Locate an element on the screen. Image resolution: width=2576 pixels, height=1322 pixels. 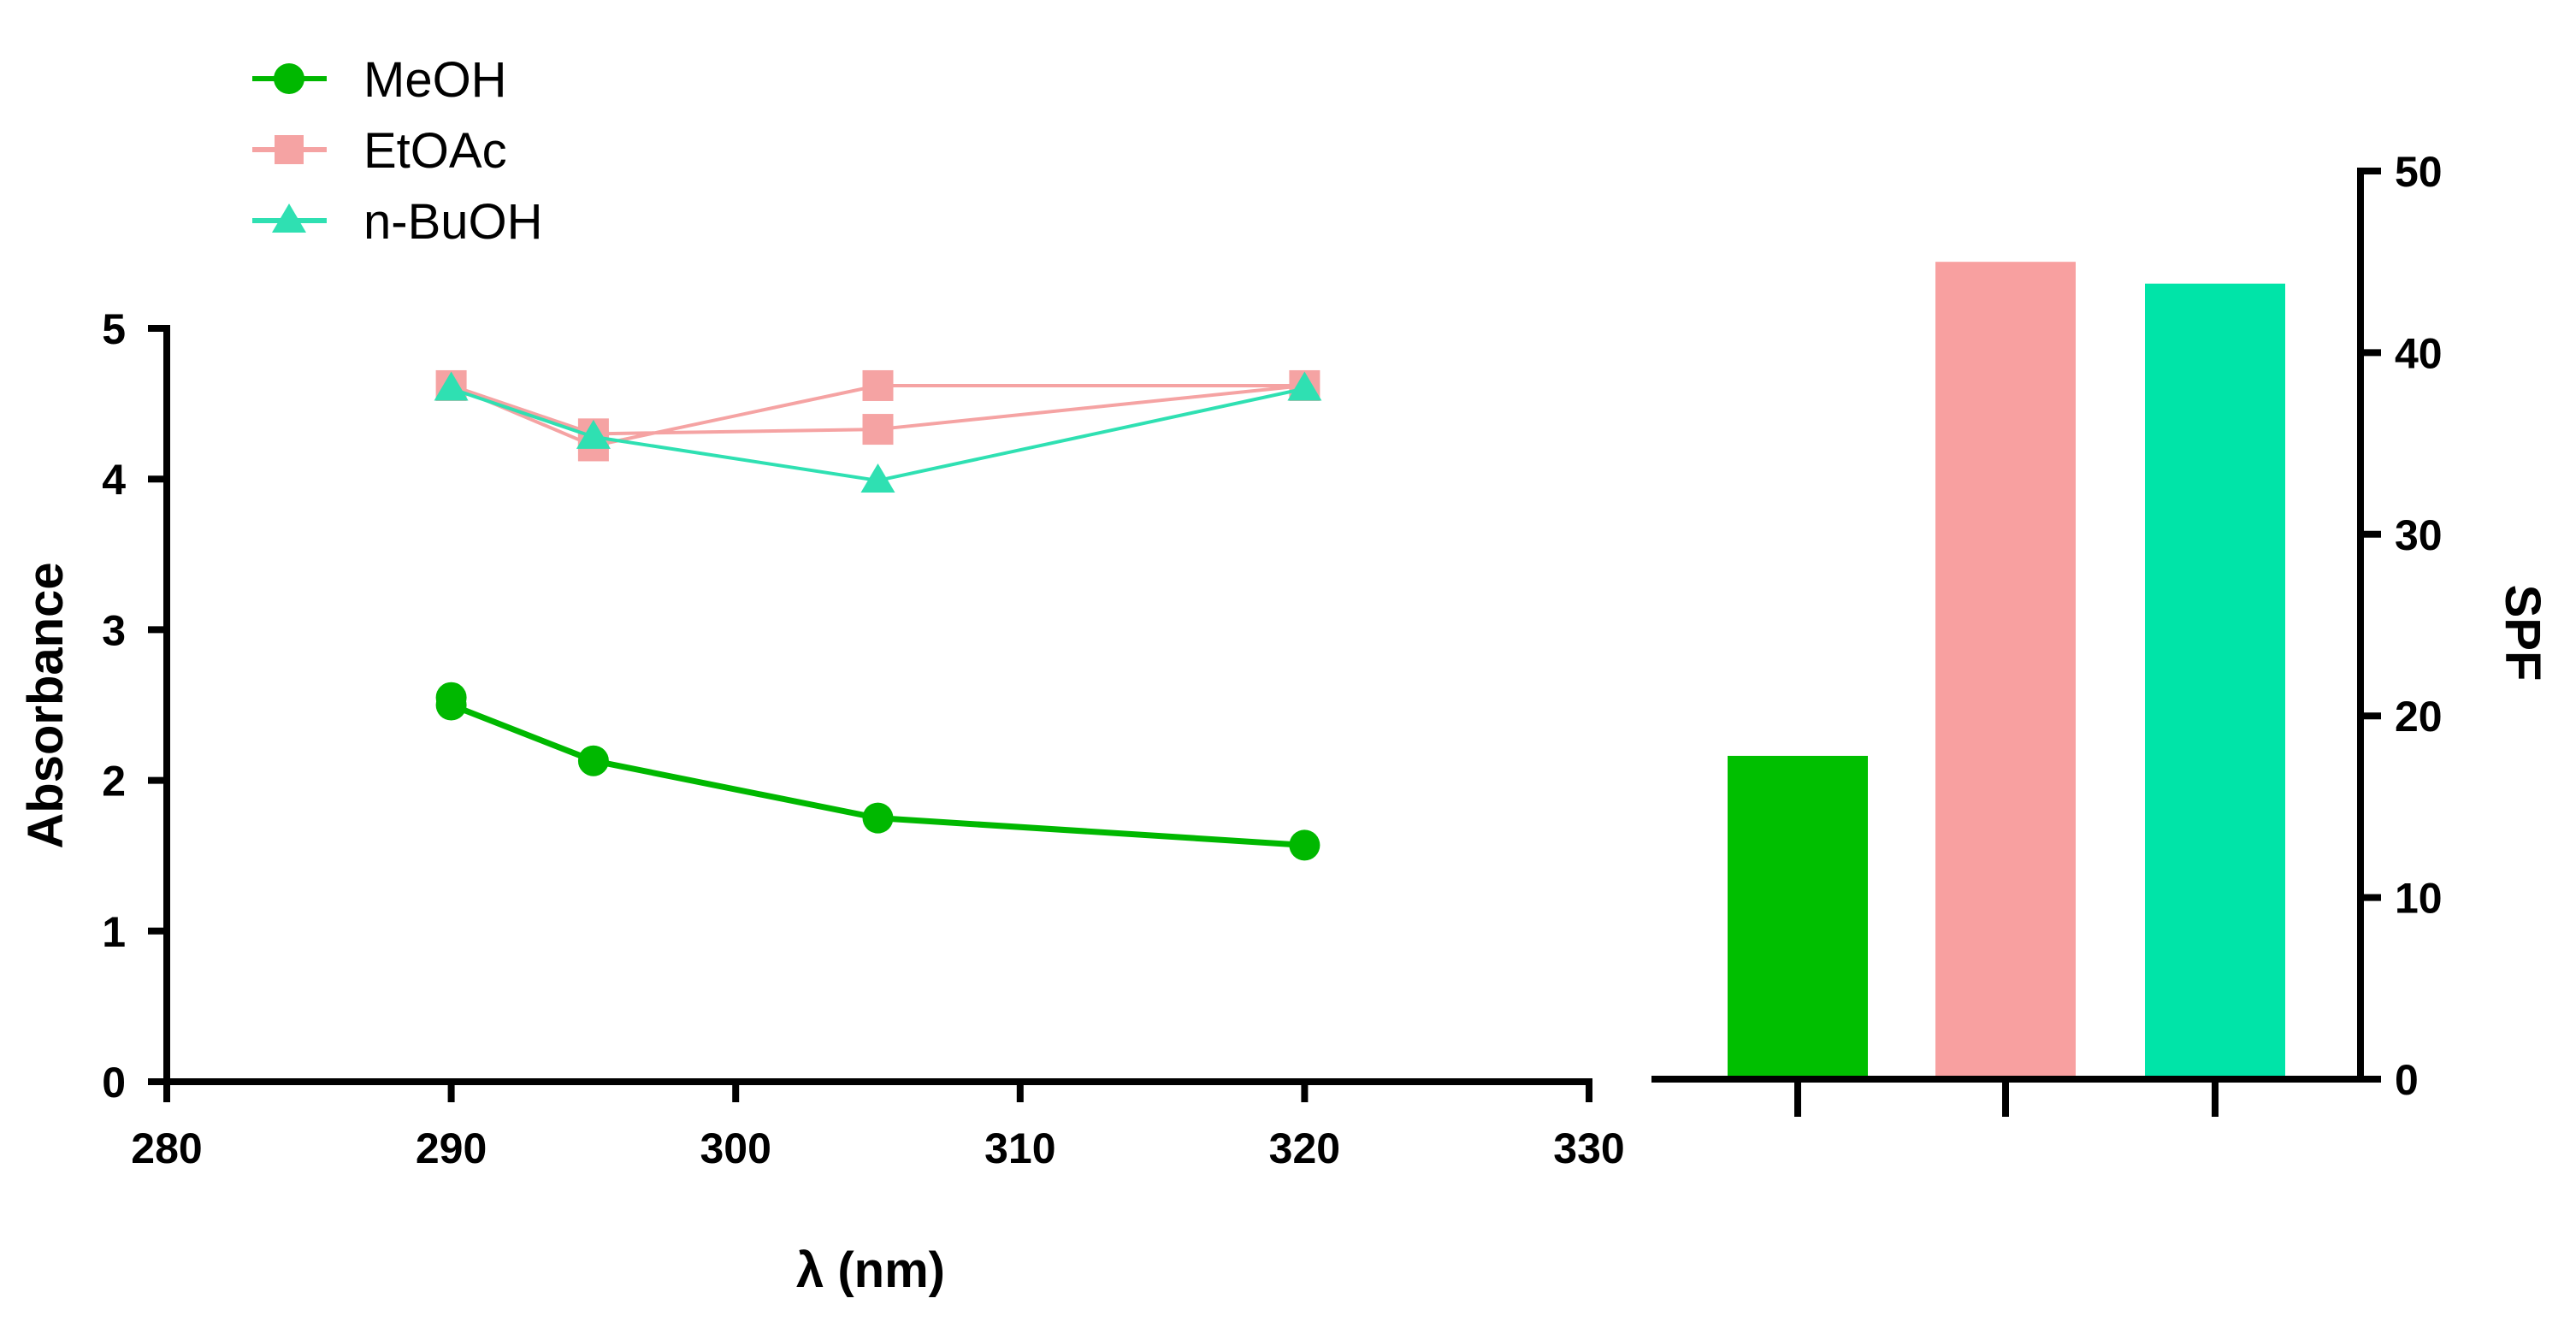
legend-nbuoh-marker is located at coordinates (289, 218).